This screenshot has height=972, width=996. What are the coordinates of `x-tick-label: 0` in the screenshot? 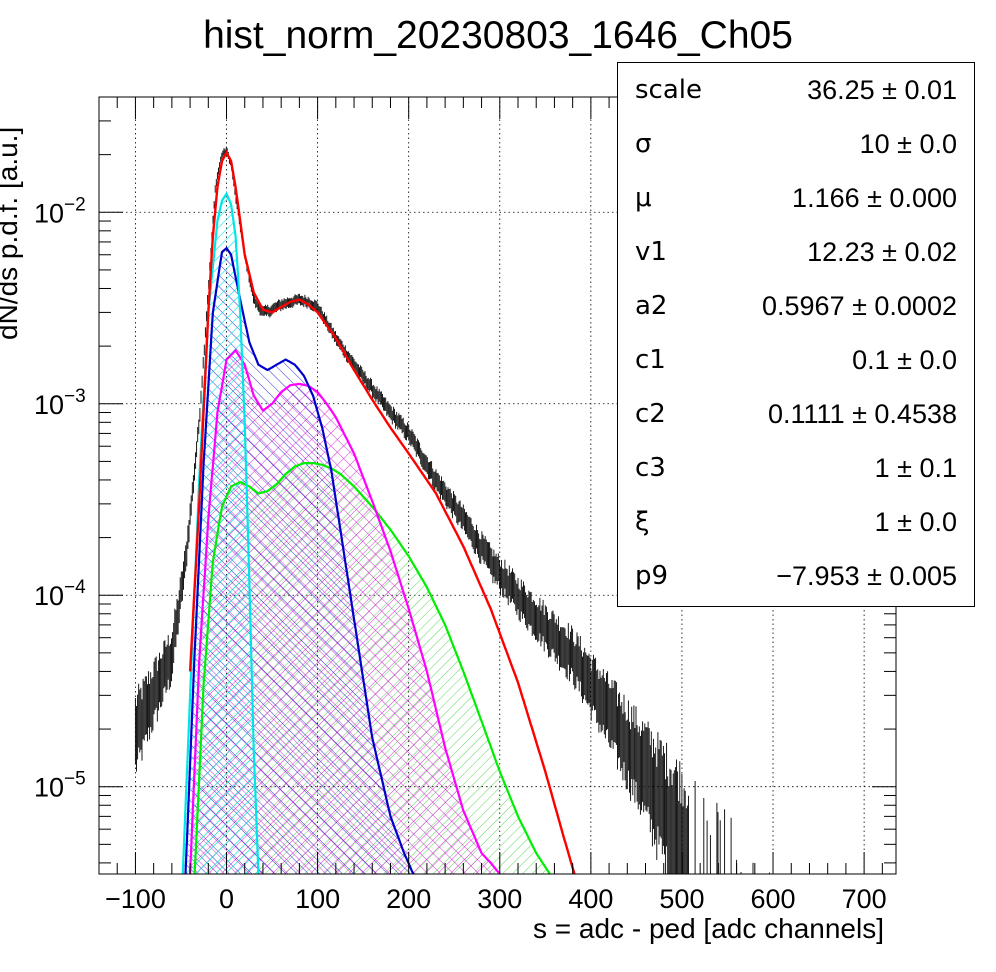 It's located at (226, 899).